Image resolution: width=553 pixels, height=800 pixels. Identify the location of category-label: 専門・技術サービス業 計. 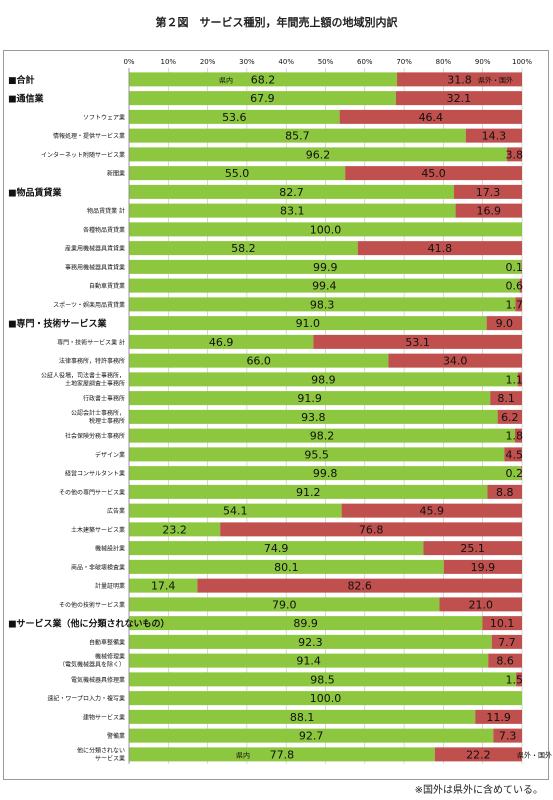
(91, 342).